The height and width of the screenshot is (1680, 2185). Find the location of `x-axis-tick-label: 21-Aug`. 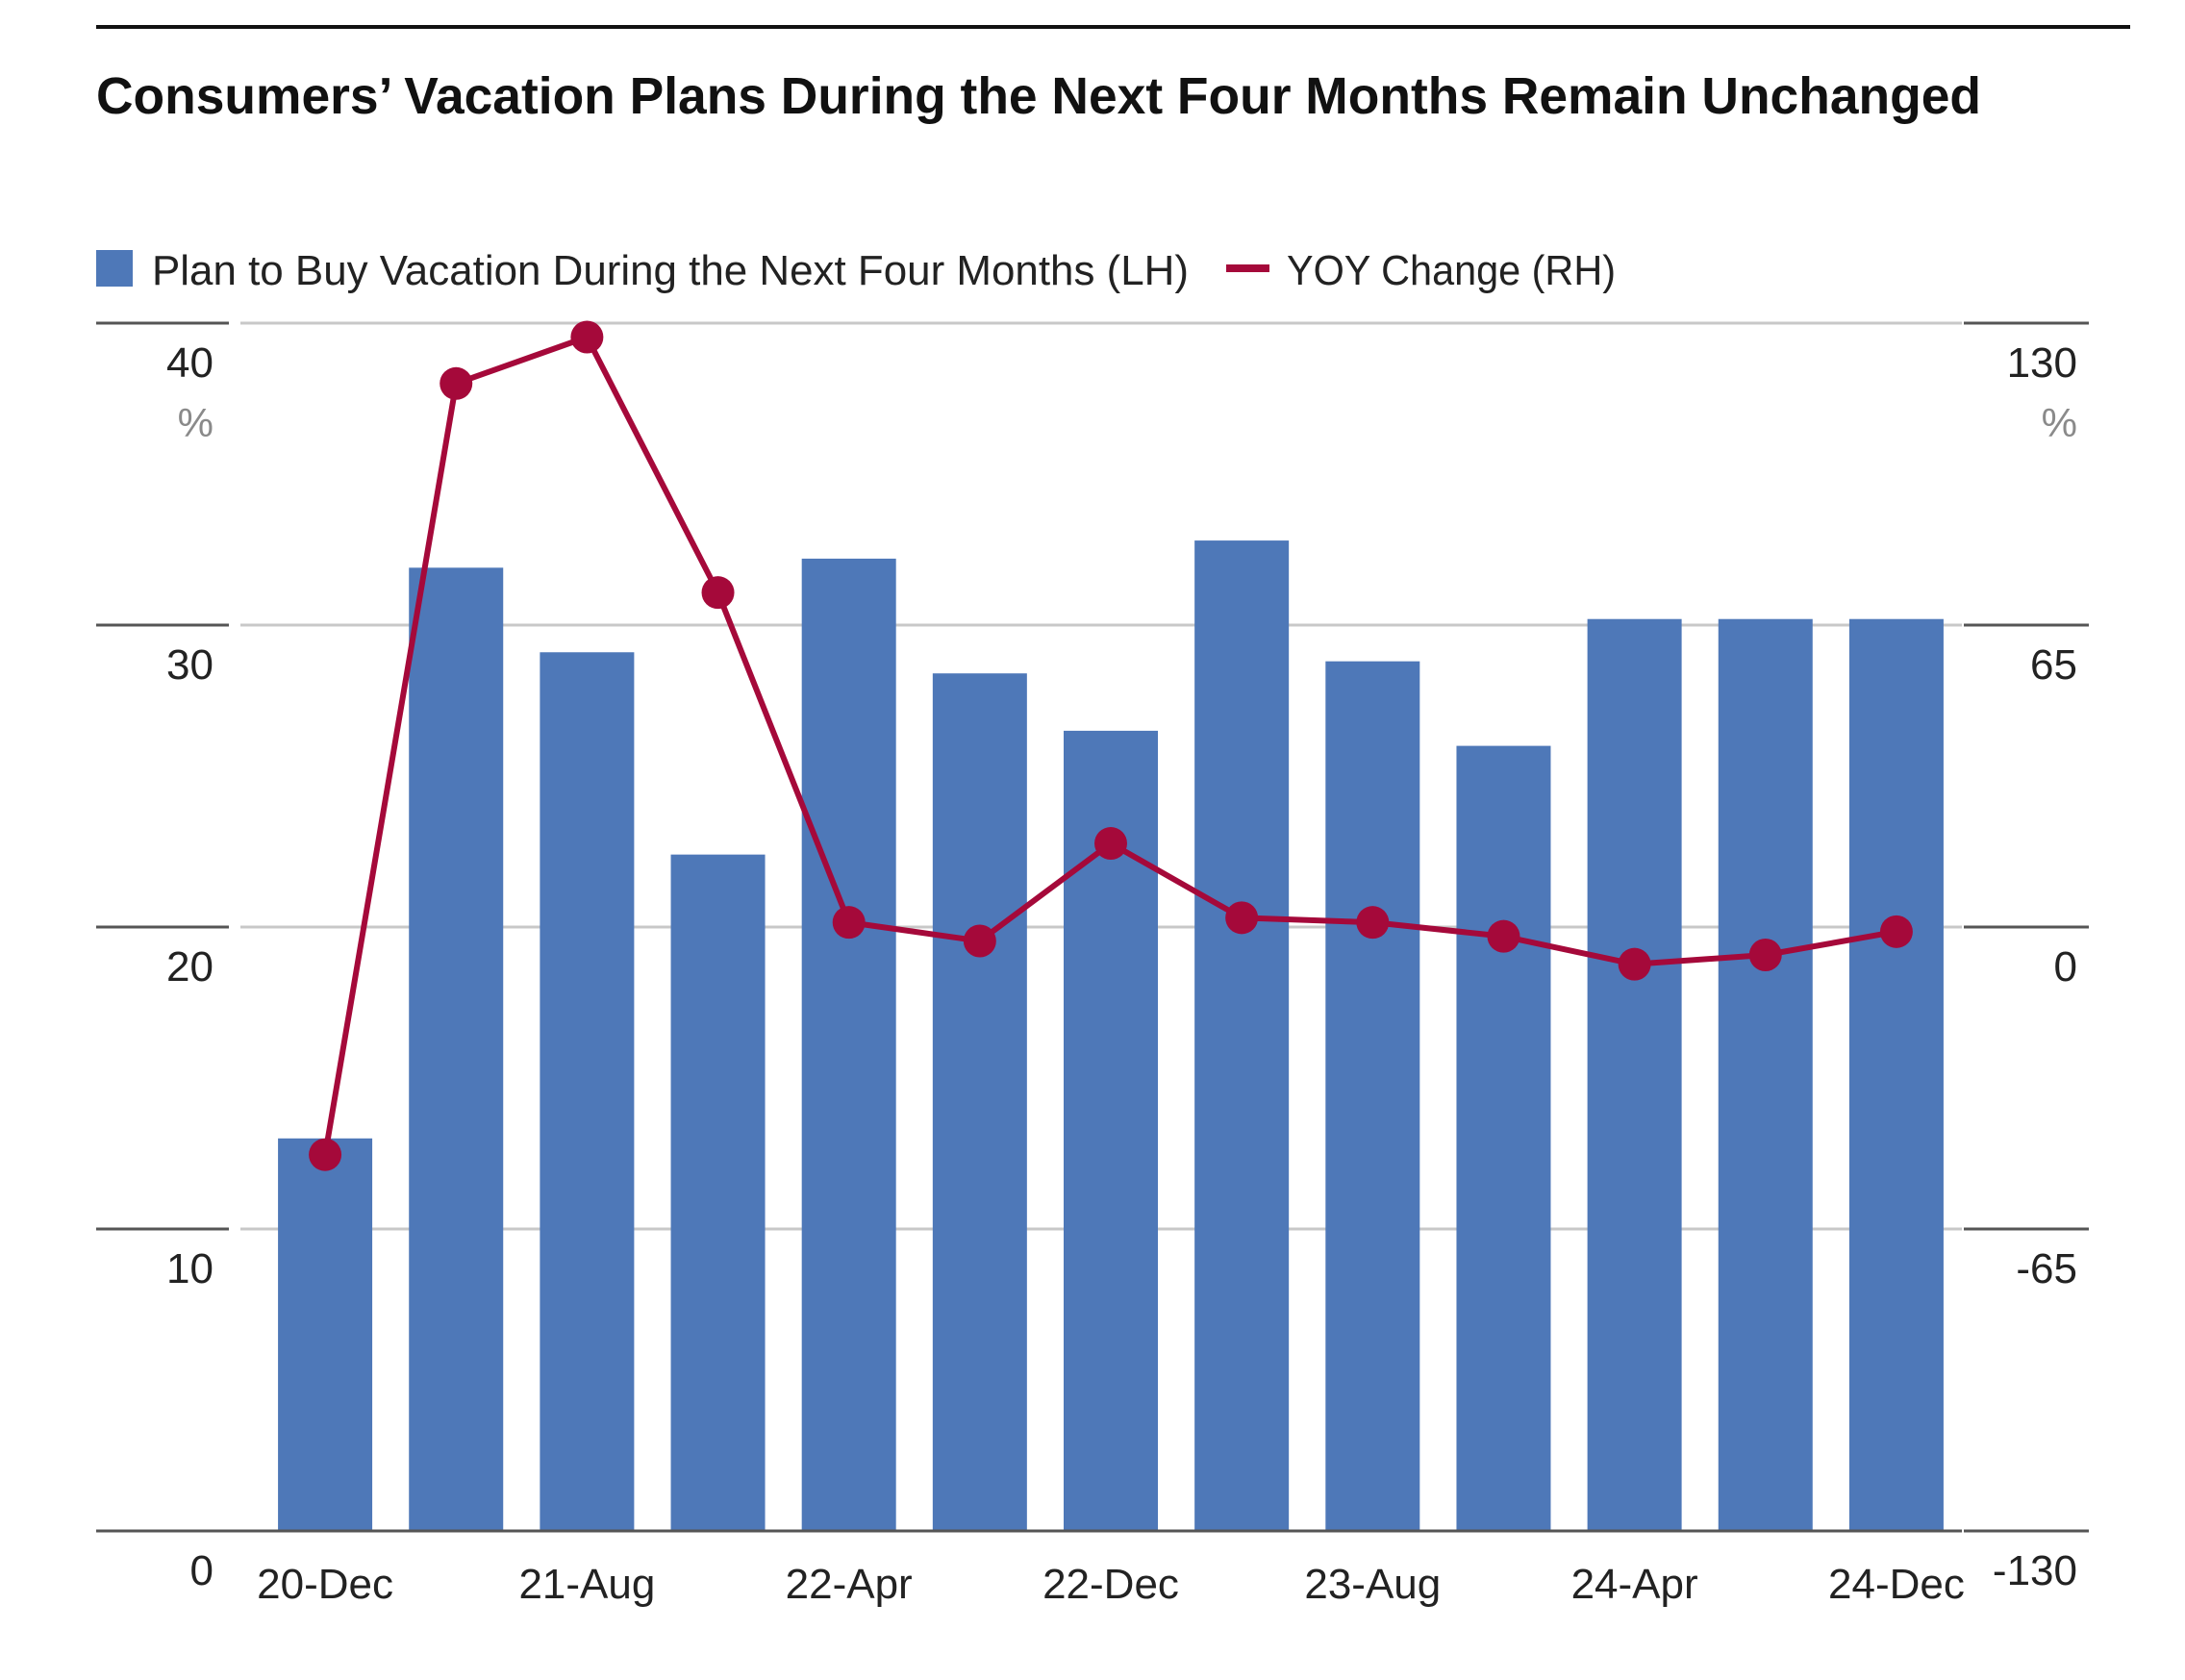

x-axis-tick-label: 21-Aug is located at coordinates (586, 1585).